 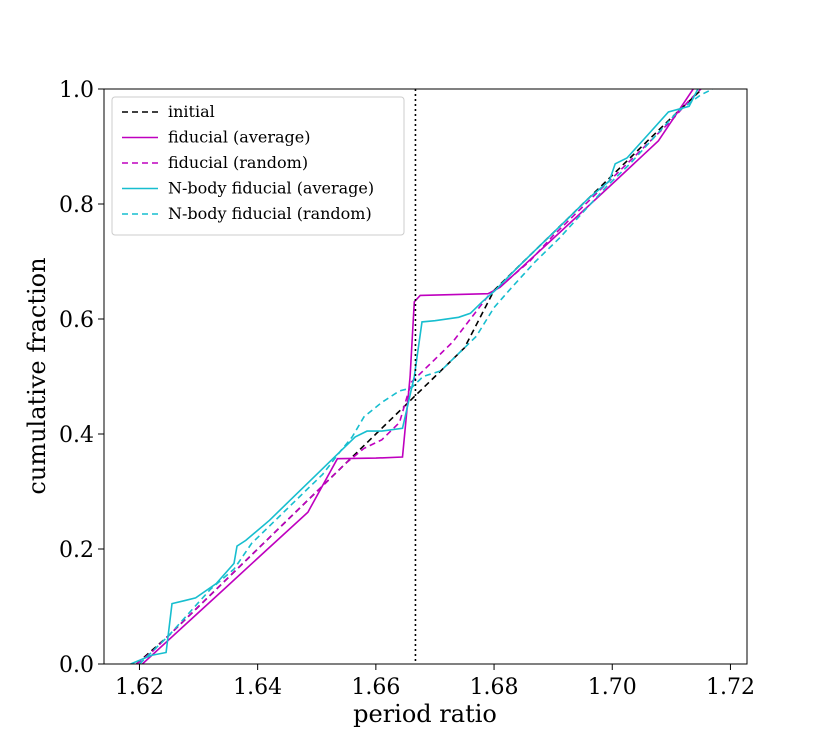 I want to click on y-tick-label: 0.4, so click(x=76, y=435).